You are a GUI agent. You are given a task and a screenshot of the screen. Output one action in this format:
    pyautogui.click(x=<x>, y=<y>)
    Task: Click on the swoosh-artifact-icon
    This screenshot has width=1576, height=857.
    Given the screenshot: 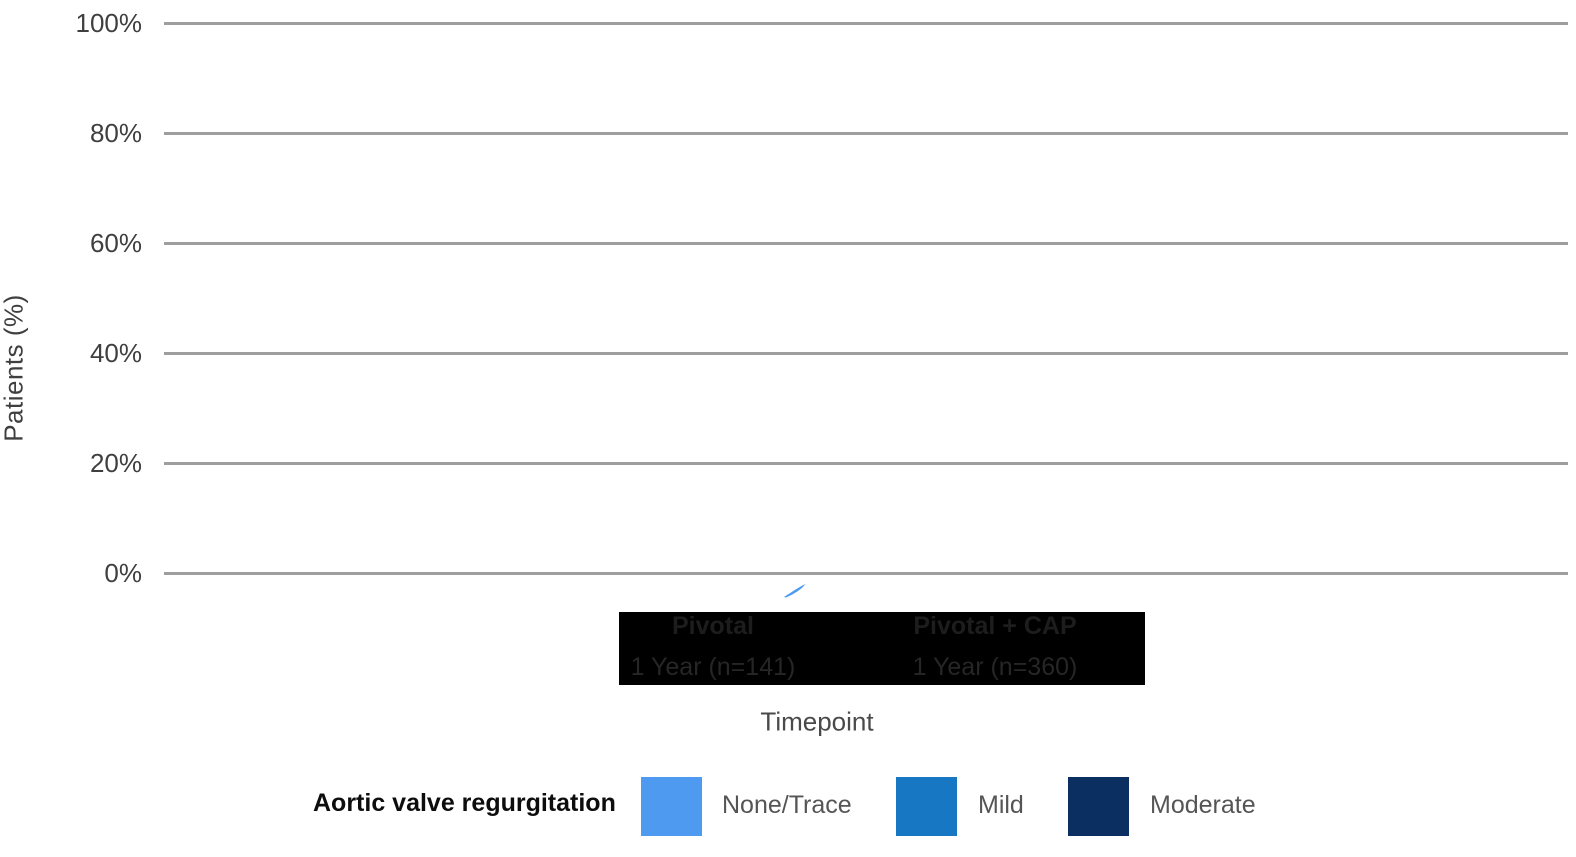 What is the action you would take?
    pyautogui.click(x=795, y=591)
    